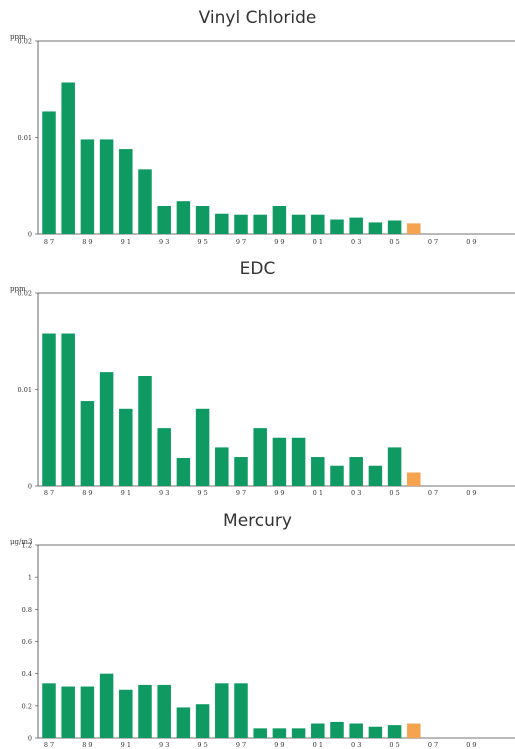 This screenshot has height=749, width=515. Describe the element at coordinates (27, 610) in the screenshot. I see `y-tick-label: 0.8` at that location.